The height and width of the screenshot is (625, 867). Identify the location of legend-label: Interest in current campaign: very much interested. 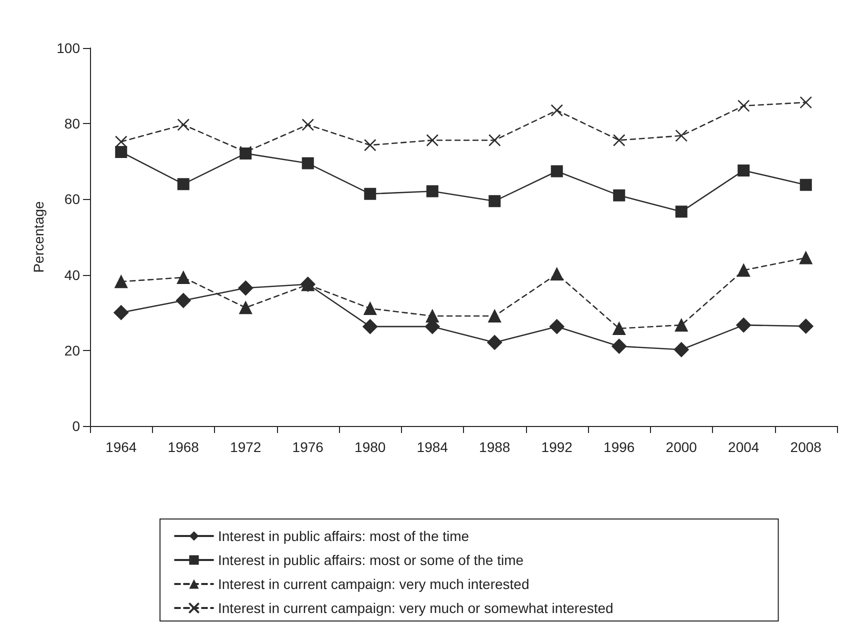
(374, 584).